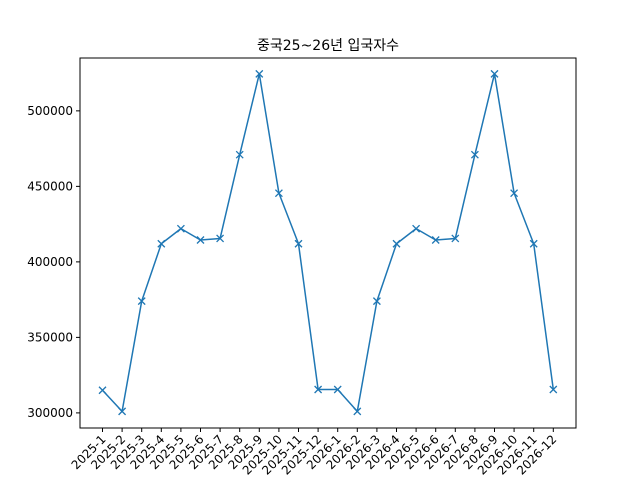 The width and height of the screenshot is (640, 480). I want to click on y-tick-label: 450000, so click(50, 186).